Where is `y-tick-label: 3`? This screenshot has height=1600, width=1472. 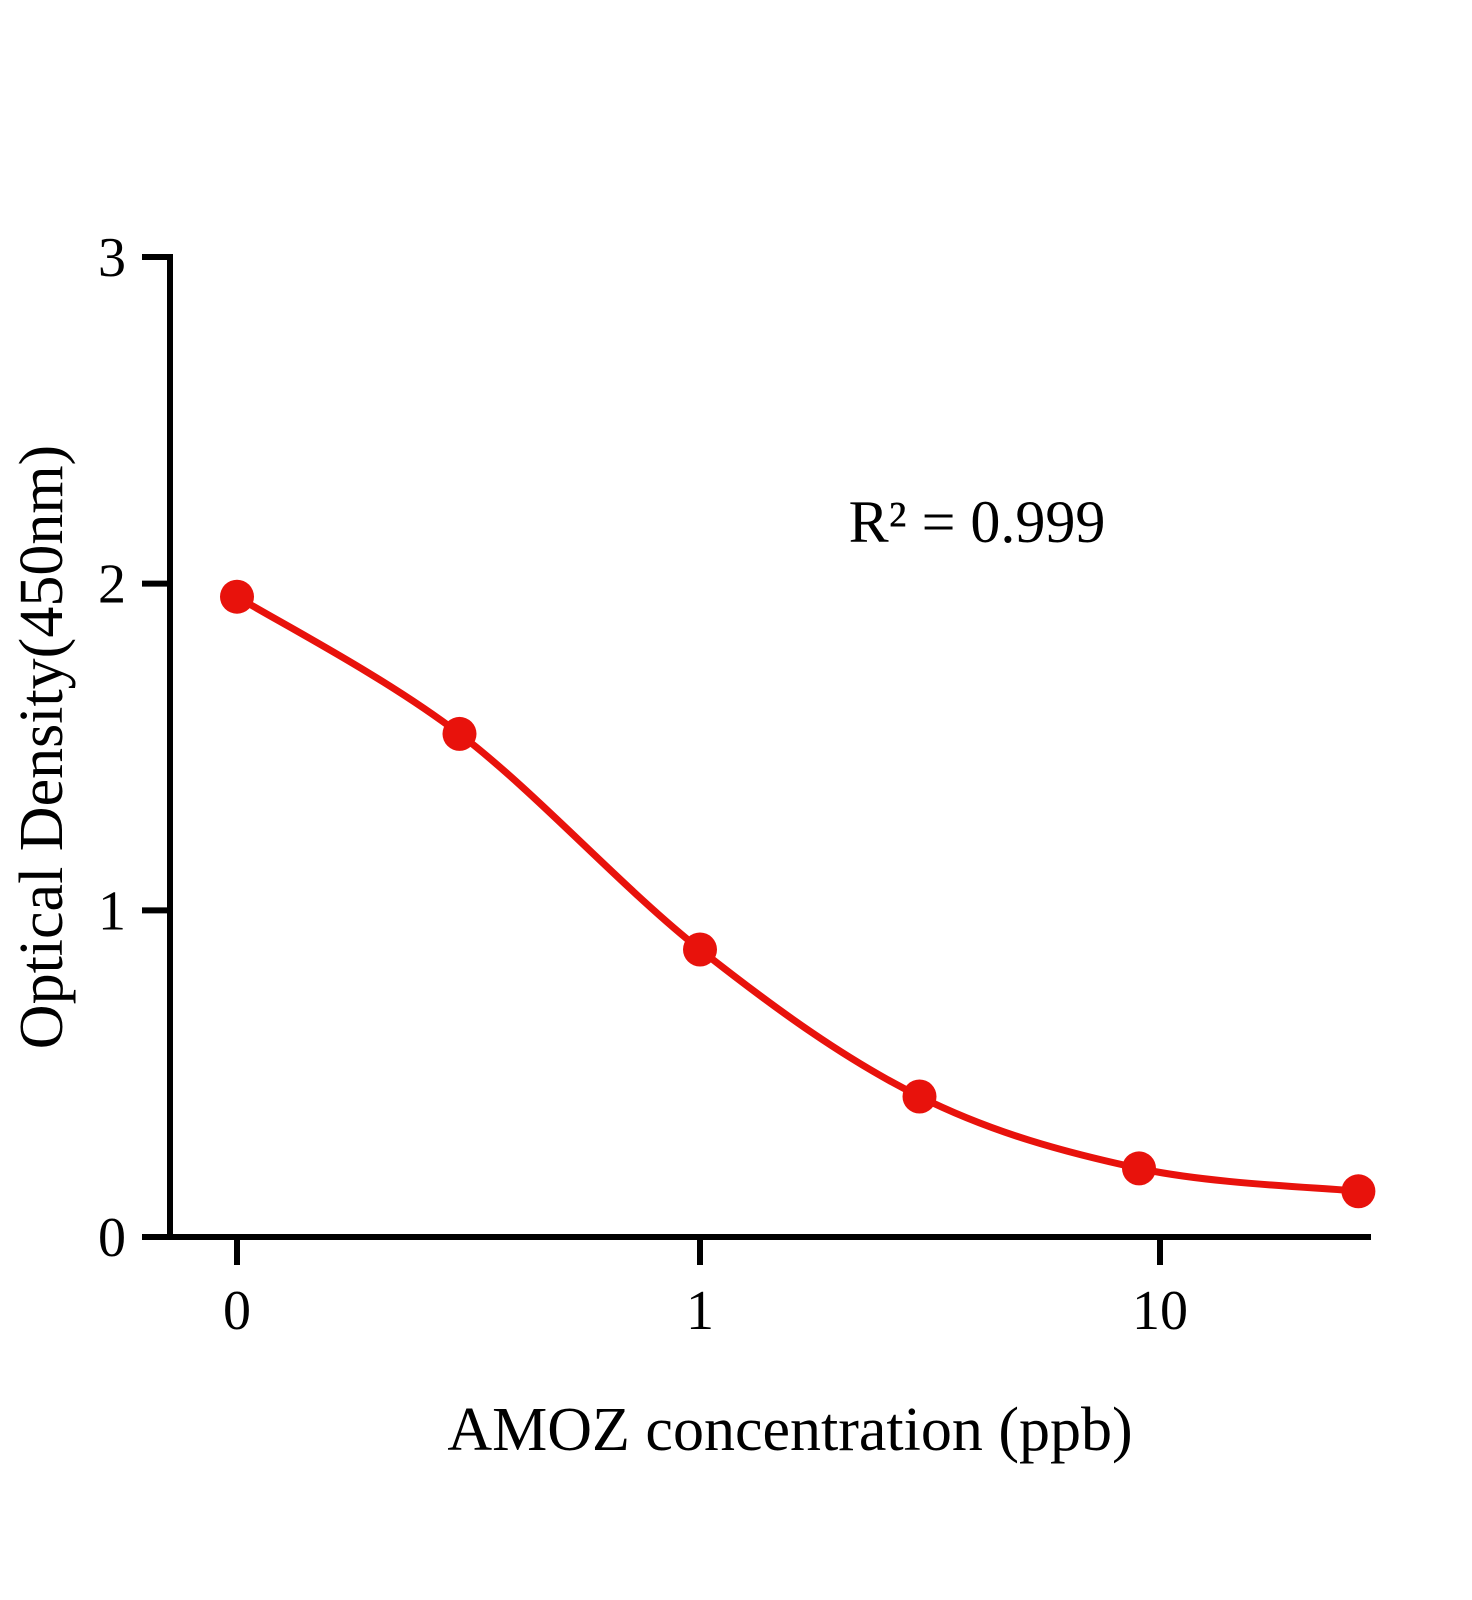
y-tick-label: 3 is located at coordinates (112, 258).